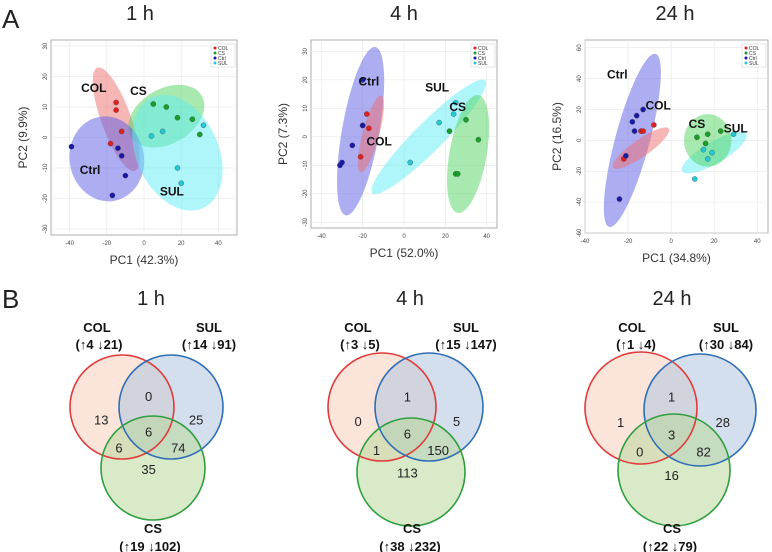 The height and width of the screenshot is (552, 772). I want to click on venn-set-counts-cs: (↑19 ↓102), so click(149, 545).